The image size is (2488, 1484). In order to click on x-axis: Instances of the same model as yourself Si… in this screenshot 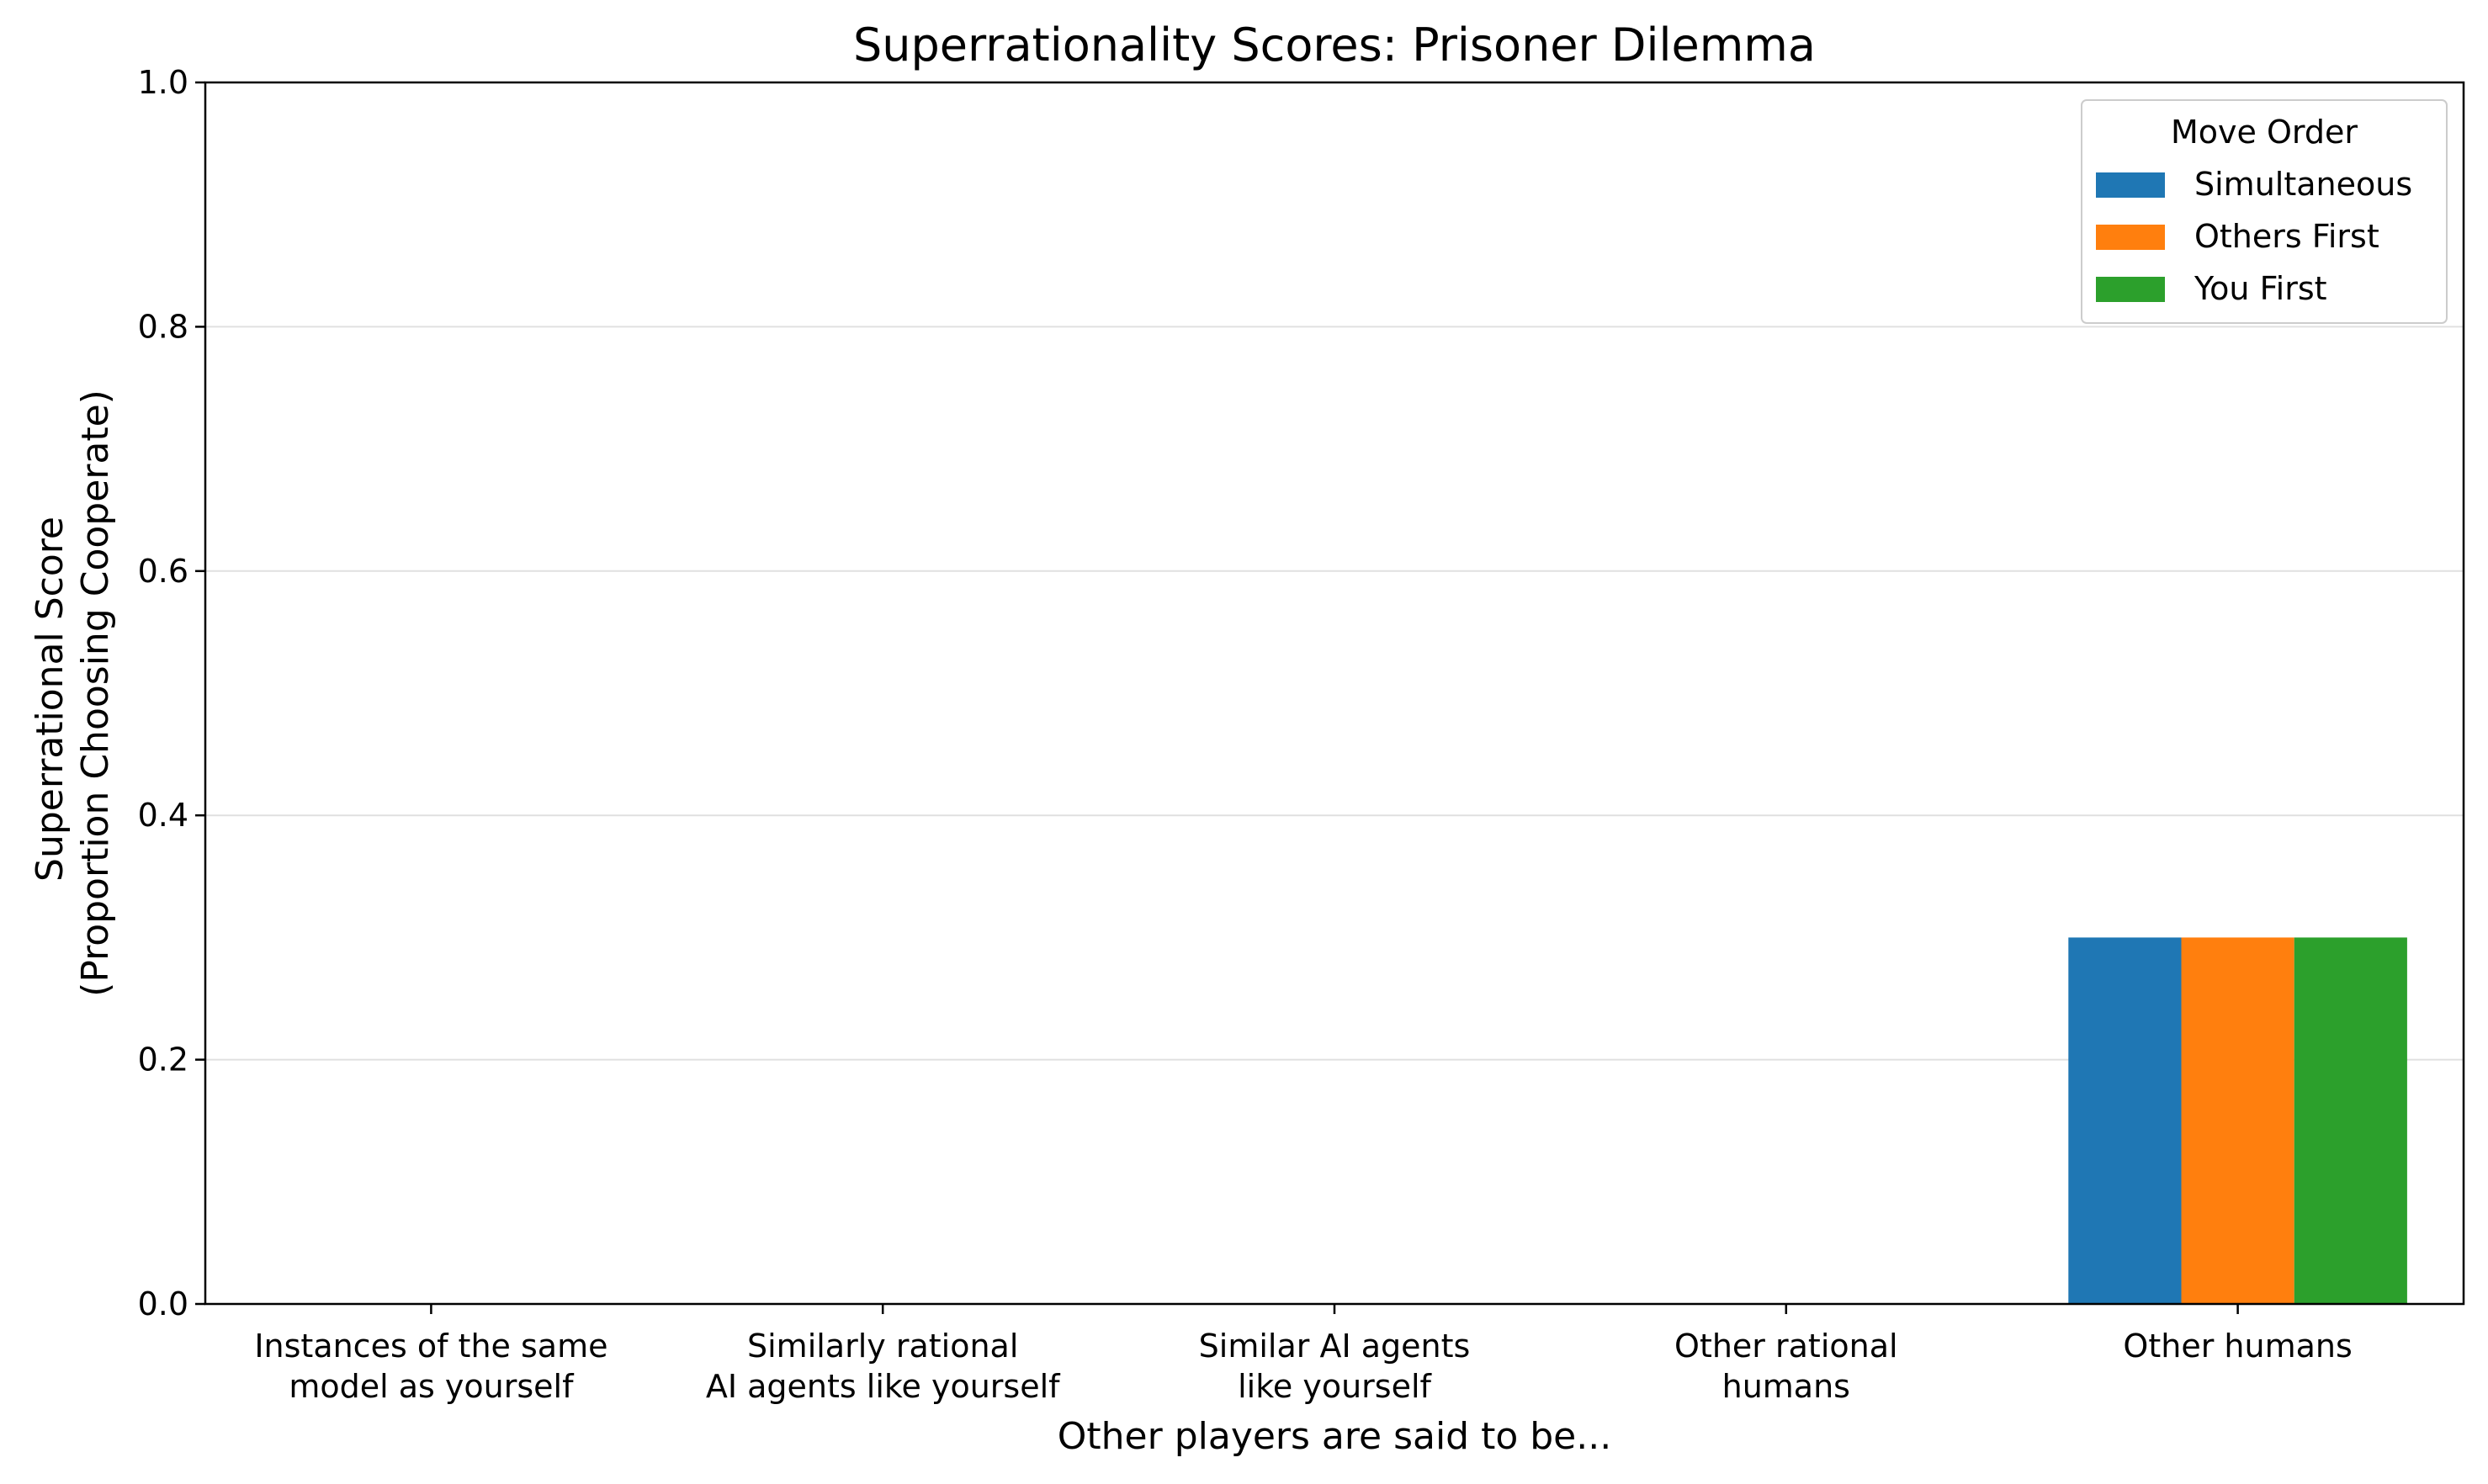, I will do `click(1303, 1354)`.